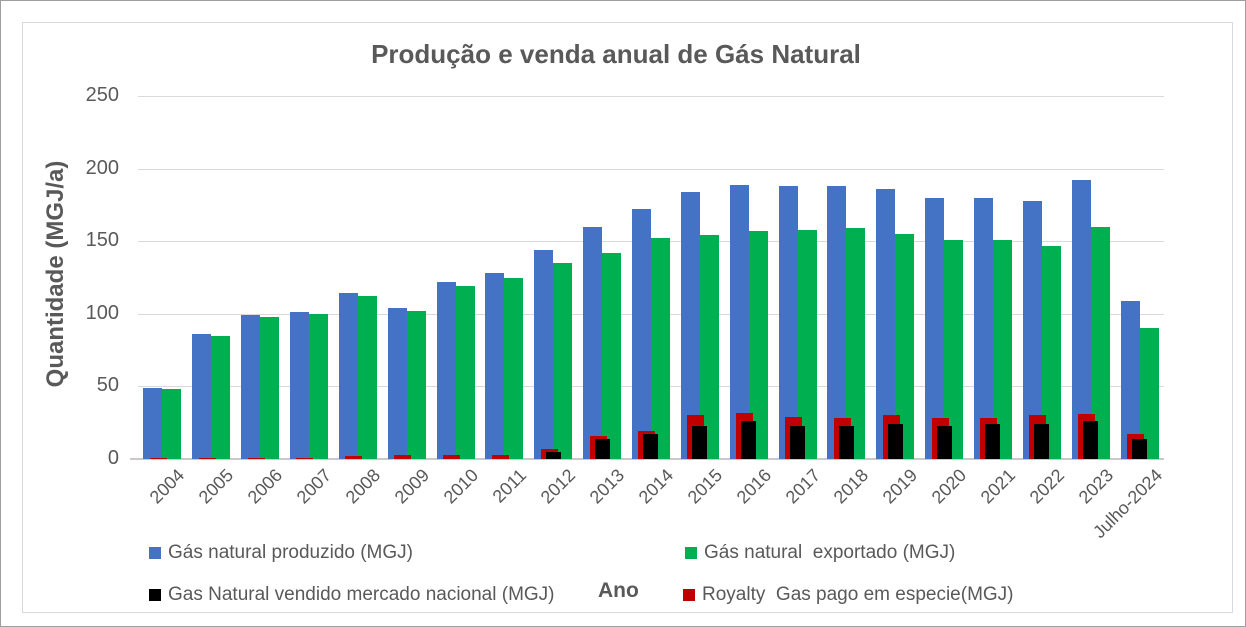 The height and width of the screenshot is (627, 1246). Describe the element at coordinates (689, 595) in the screenshot. I see `legend-swatch-royalty` at that location.